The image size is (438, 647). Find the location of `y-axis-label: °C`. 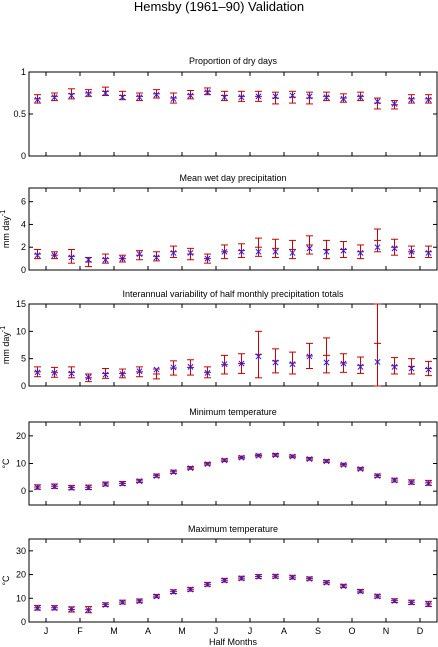

y-axis-label: °C is located at coordinates (6, 463).